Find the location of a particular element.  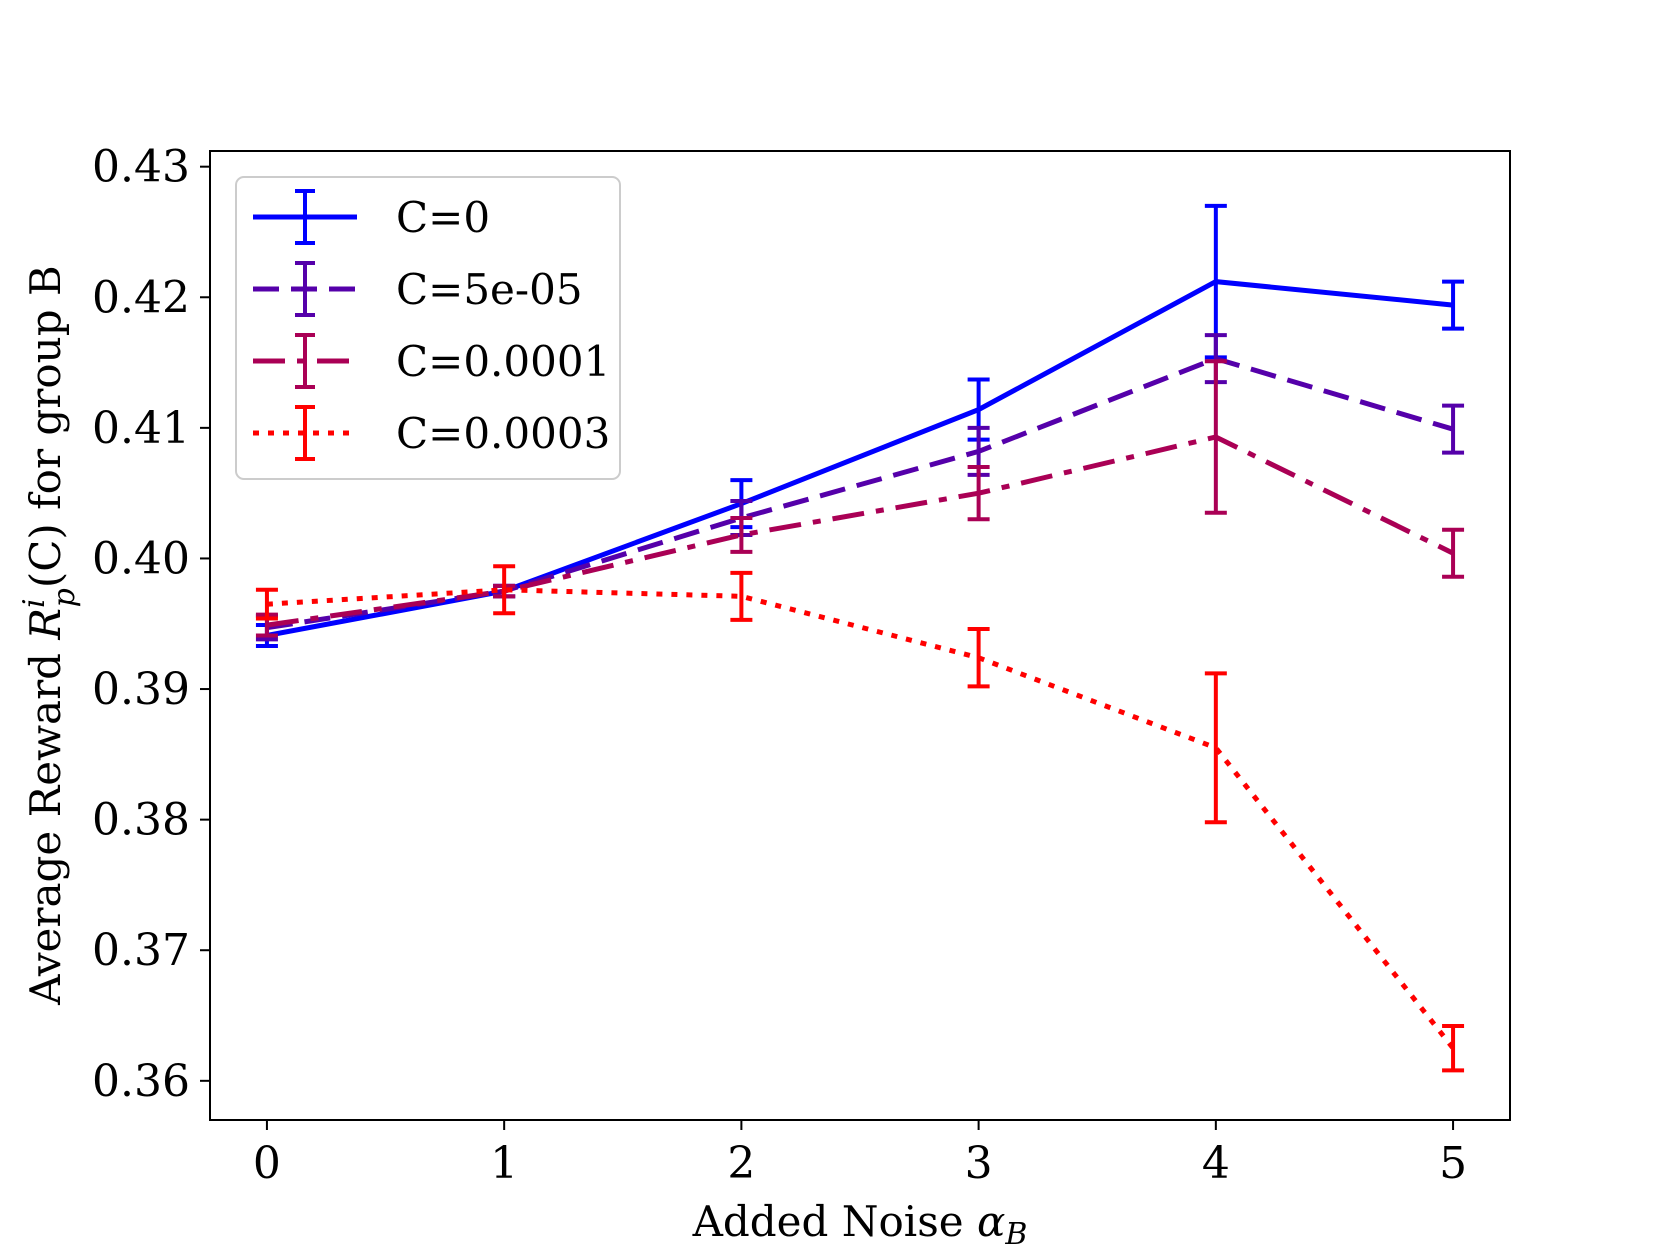

legend-entry: C=0 is located at coordinates (371, 217).